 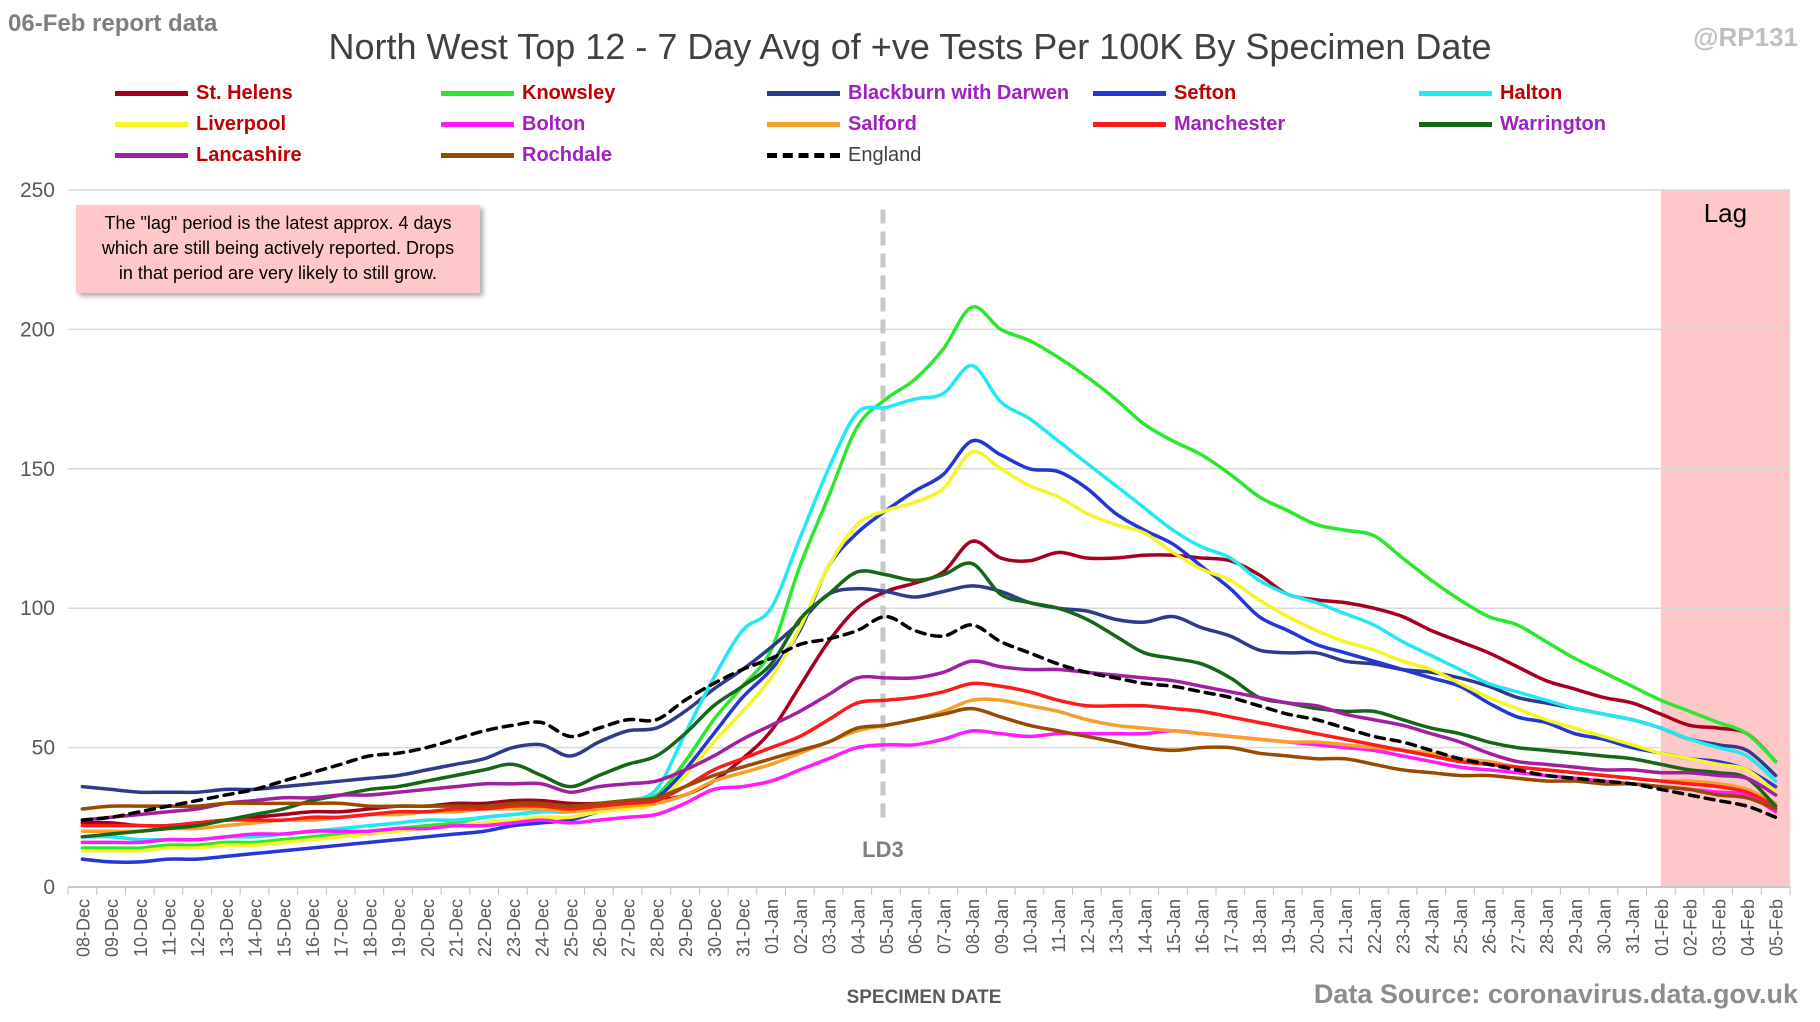 What do you see at coordinates (528, 93) in the screenshot?
I see `legend-item-knowsley: Knowsley` at bounding box center [528, 93].